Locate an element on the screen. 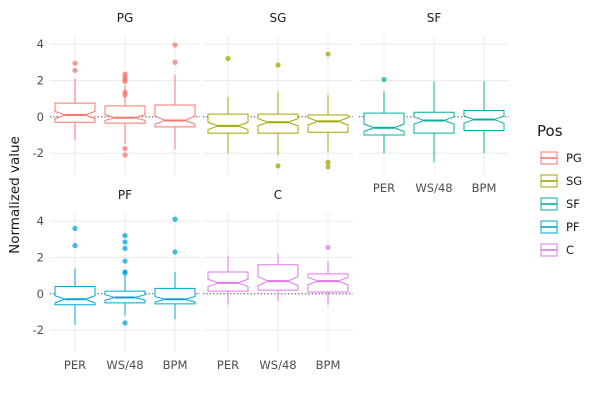 The height and width of the screenshot is (400, 600). legend-entry-pg: PG is located at coordinates (561, 158).